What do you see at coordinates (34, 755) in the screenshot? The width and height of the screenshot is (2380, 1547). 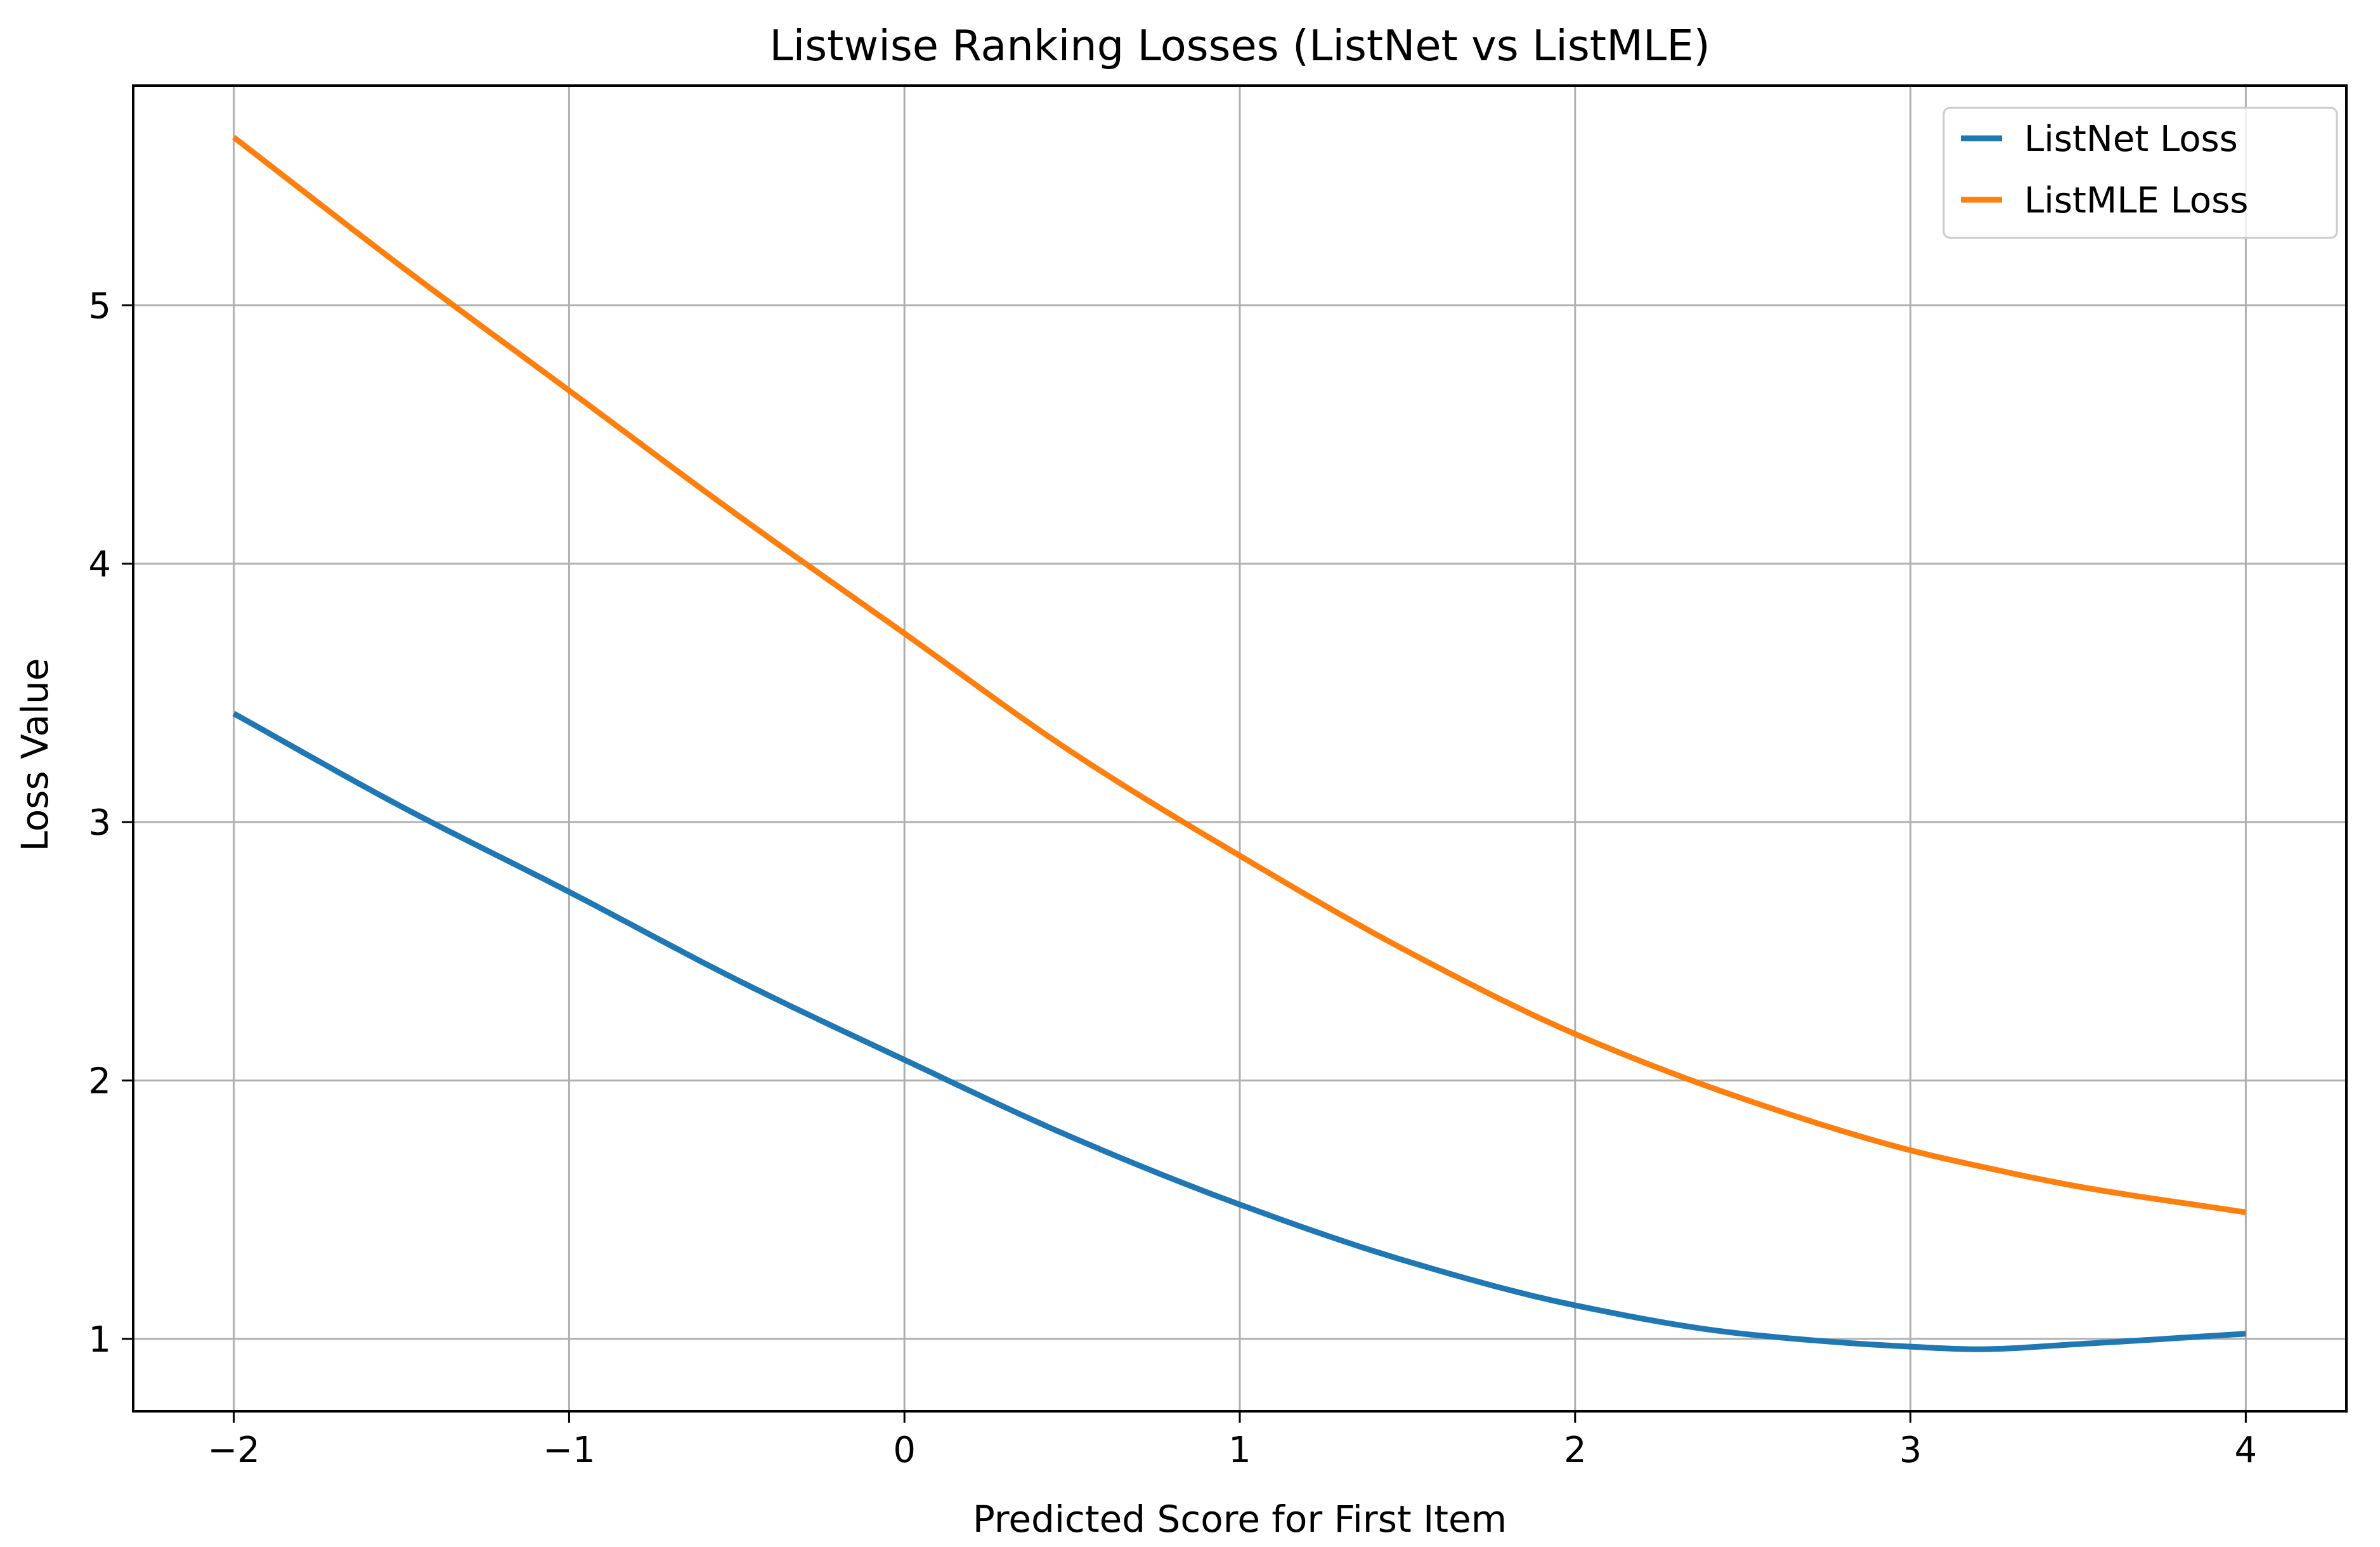 I see `y-axis-label: Loss Value` at bounding box center [34, 755].